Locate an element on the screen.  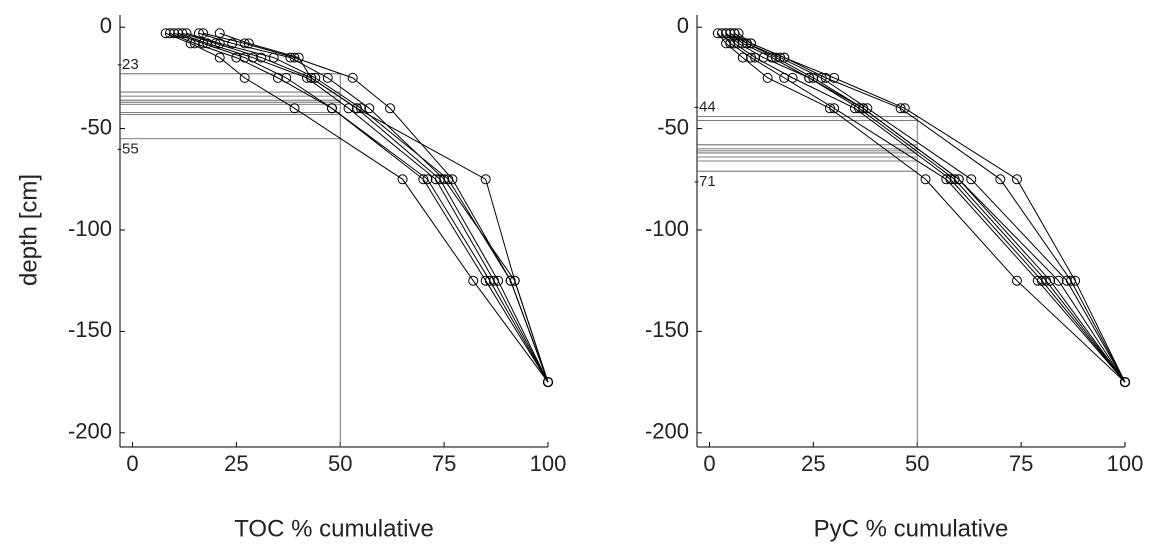
x-axis-label: PyC % cumulative is located at coordinates (911, 528).